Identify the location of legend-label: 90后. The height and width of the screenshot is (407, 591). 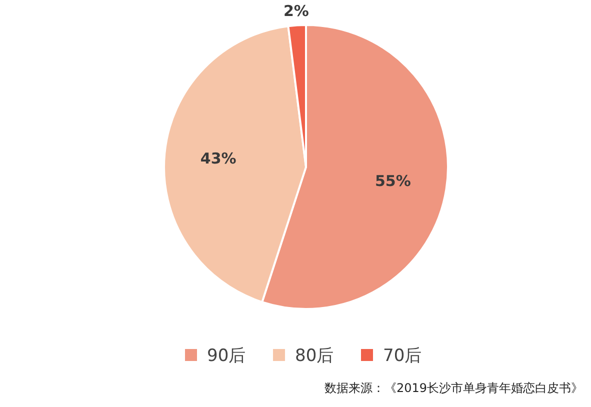
(226, 356).